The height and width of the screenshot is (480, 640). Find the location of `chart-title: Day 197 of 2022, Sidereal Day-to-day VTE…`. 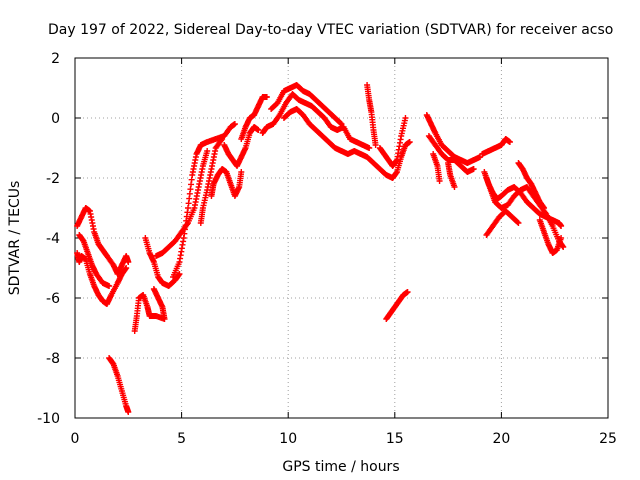

chart-title: Day 197 of 2022, Sidereal Day-to-day VTE… is located at coordinates (330, 30).